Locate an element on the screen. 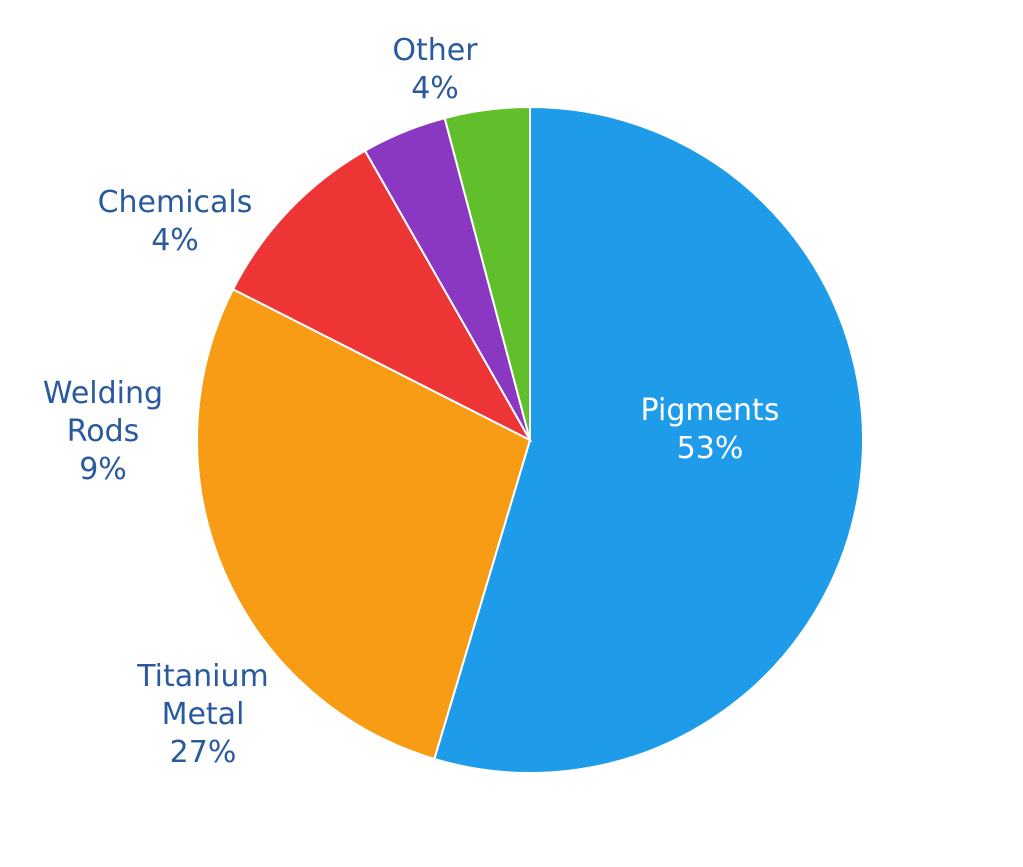 Image resolution: width=1023 pixels, height=867 pixels. slice-label: Titanium Metal 27% is located at coordinates (203, 715).